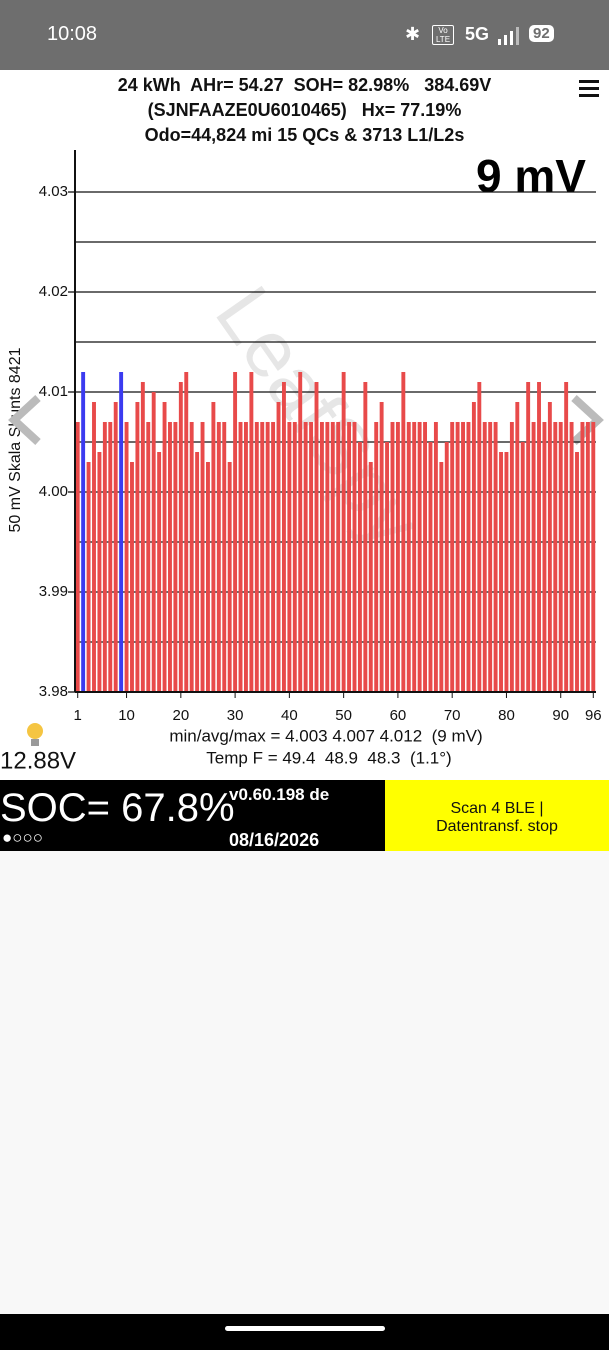  I want to click on y-tick-label: 3.98, so click(53, 691).